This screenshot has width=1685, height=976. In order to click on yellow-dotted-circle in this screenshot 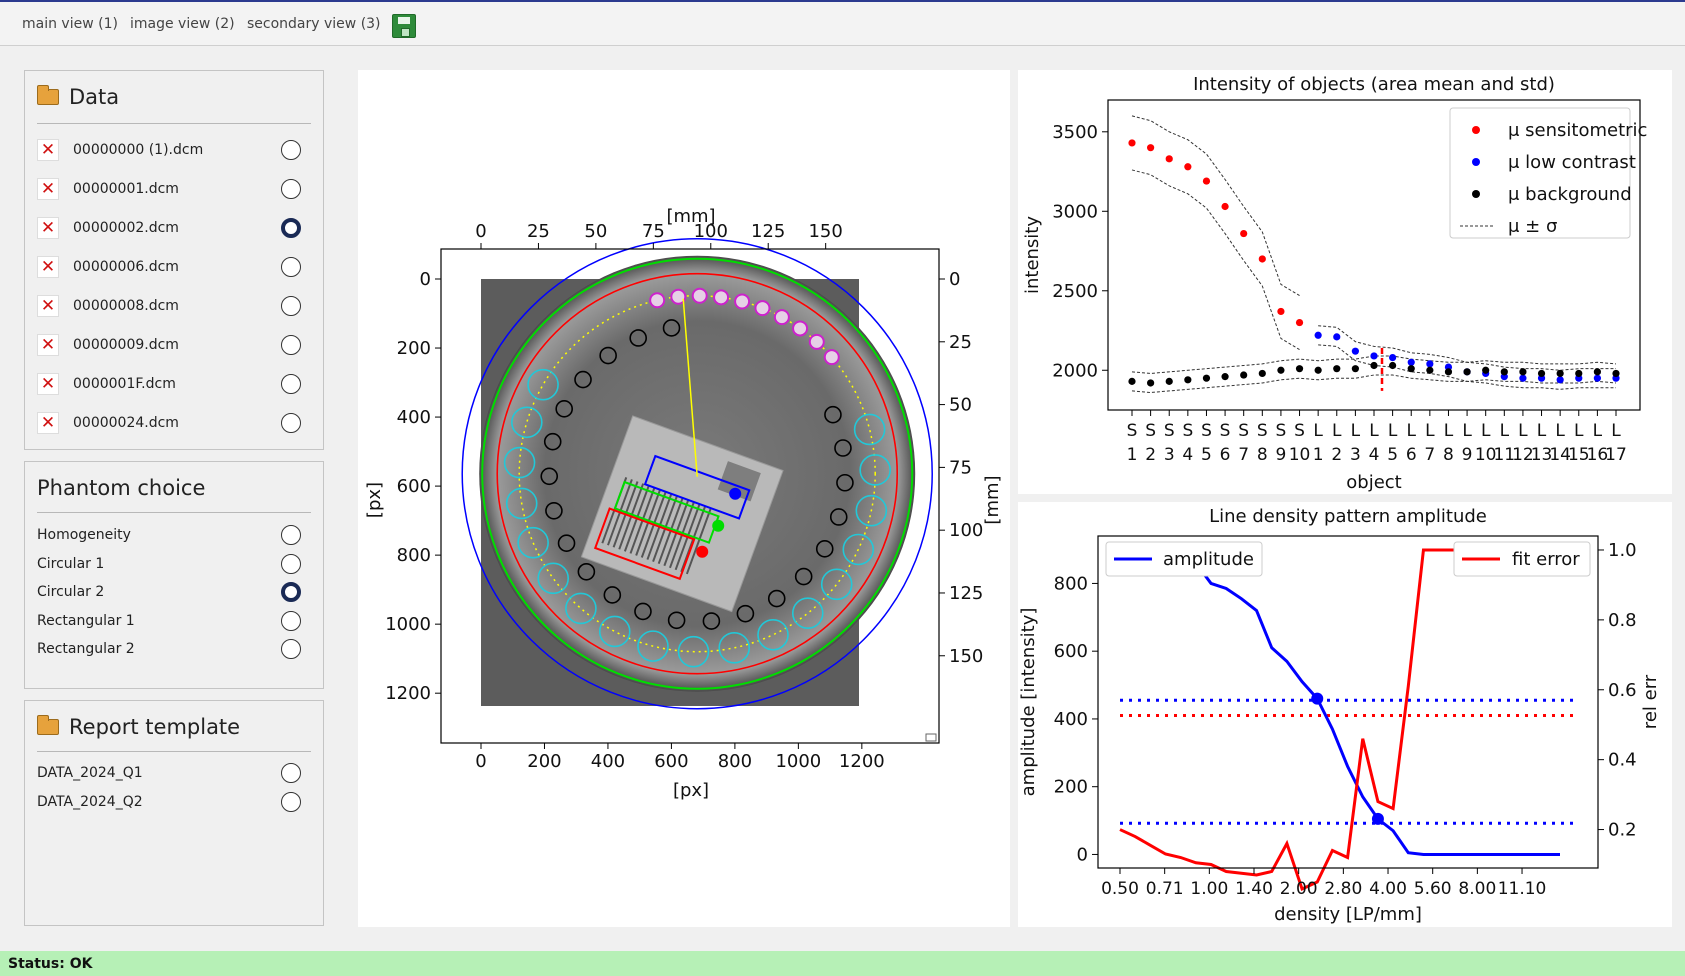, I will do `click(697, 473)`.